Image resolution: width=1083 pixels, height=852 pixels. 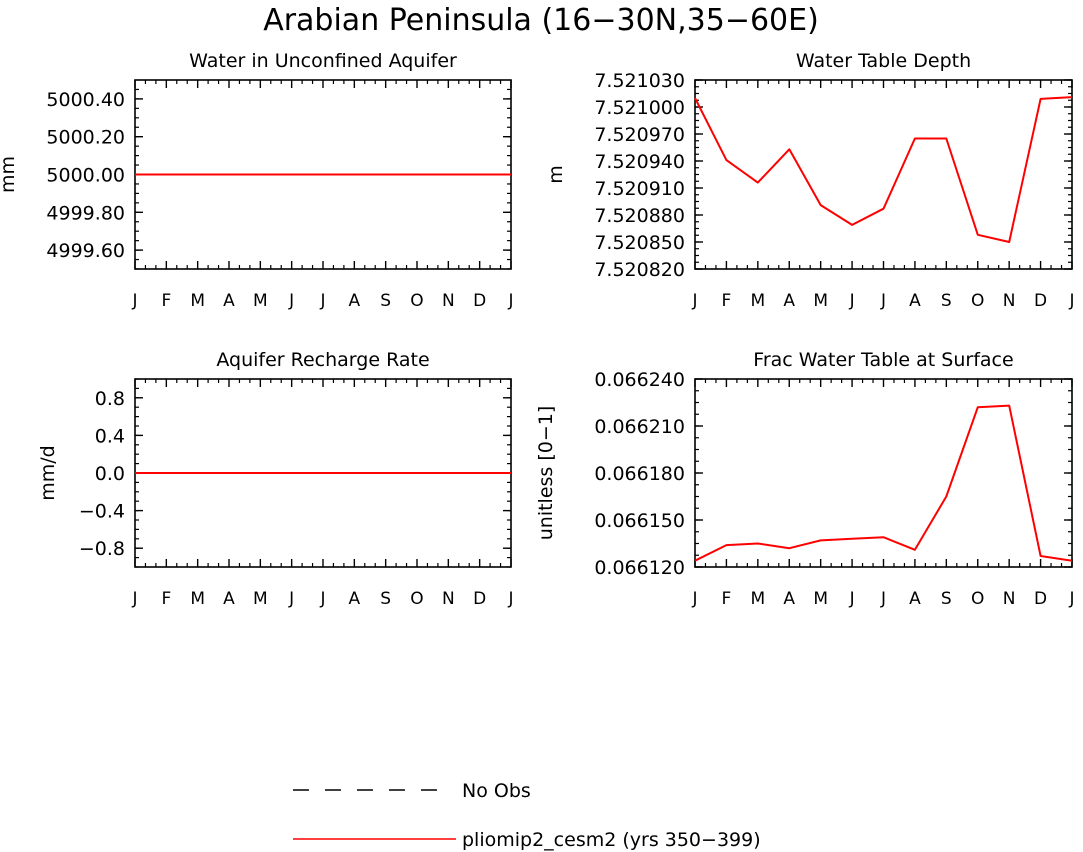 What do you see at coordinates (323, 61) in the screenshot?
I see `panel-title: Water in Unconfined Aquifer` at bounding box center [323, 61].